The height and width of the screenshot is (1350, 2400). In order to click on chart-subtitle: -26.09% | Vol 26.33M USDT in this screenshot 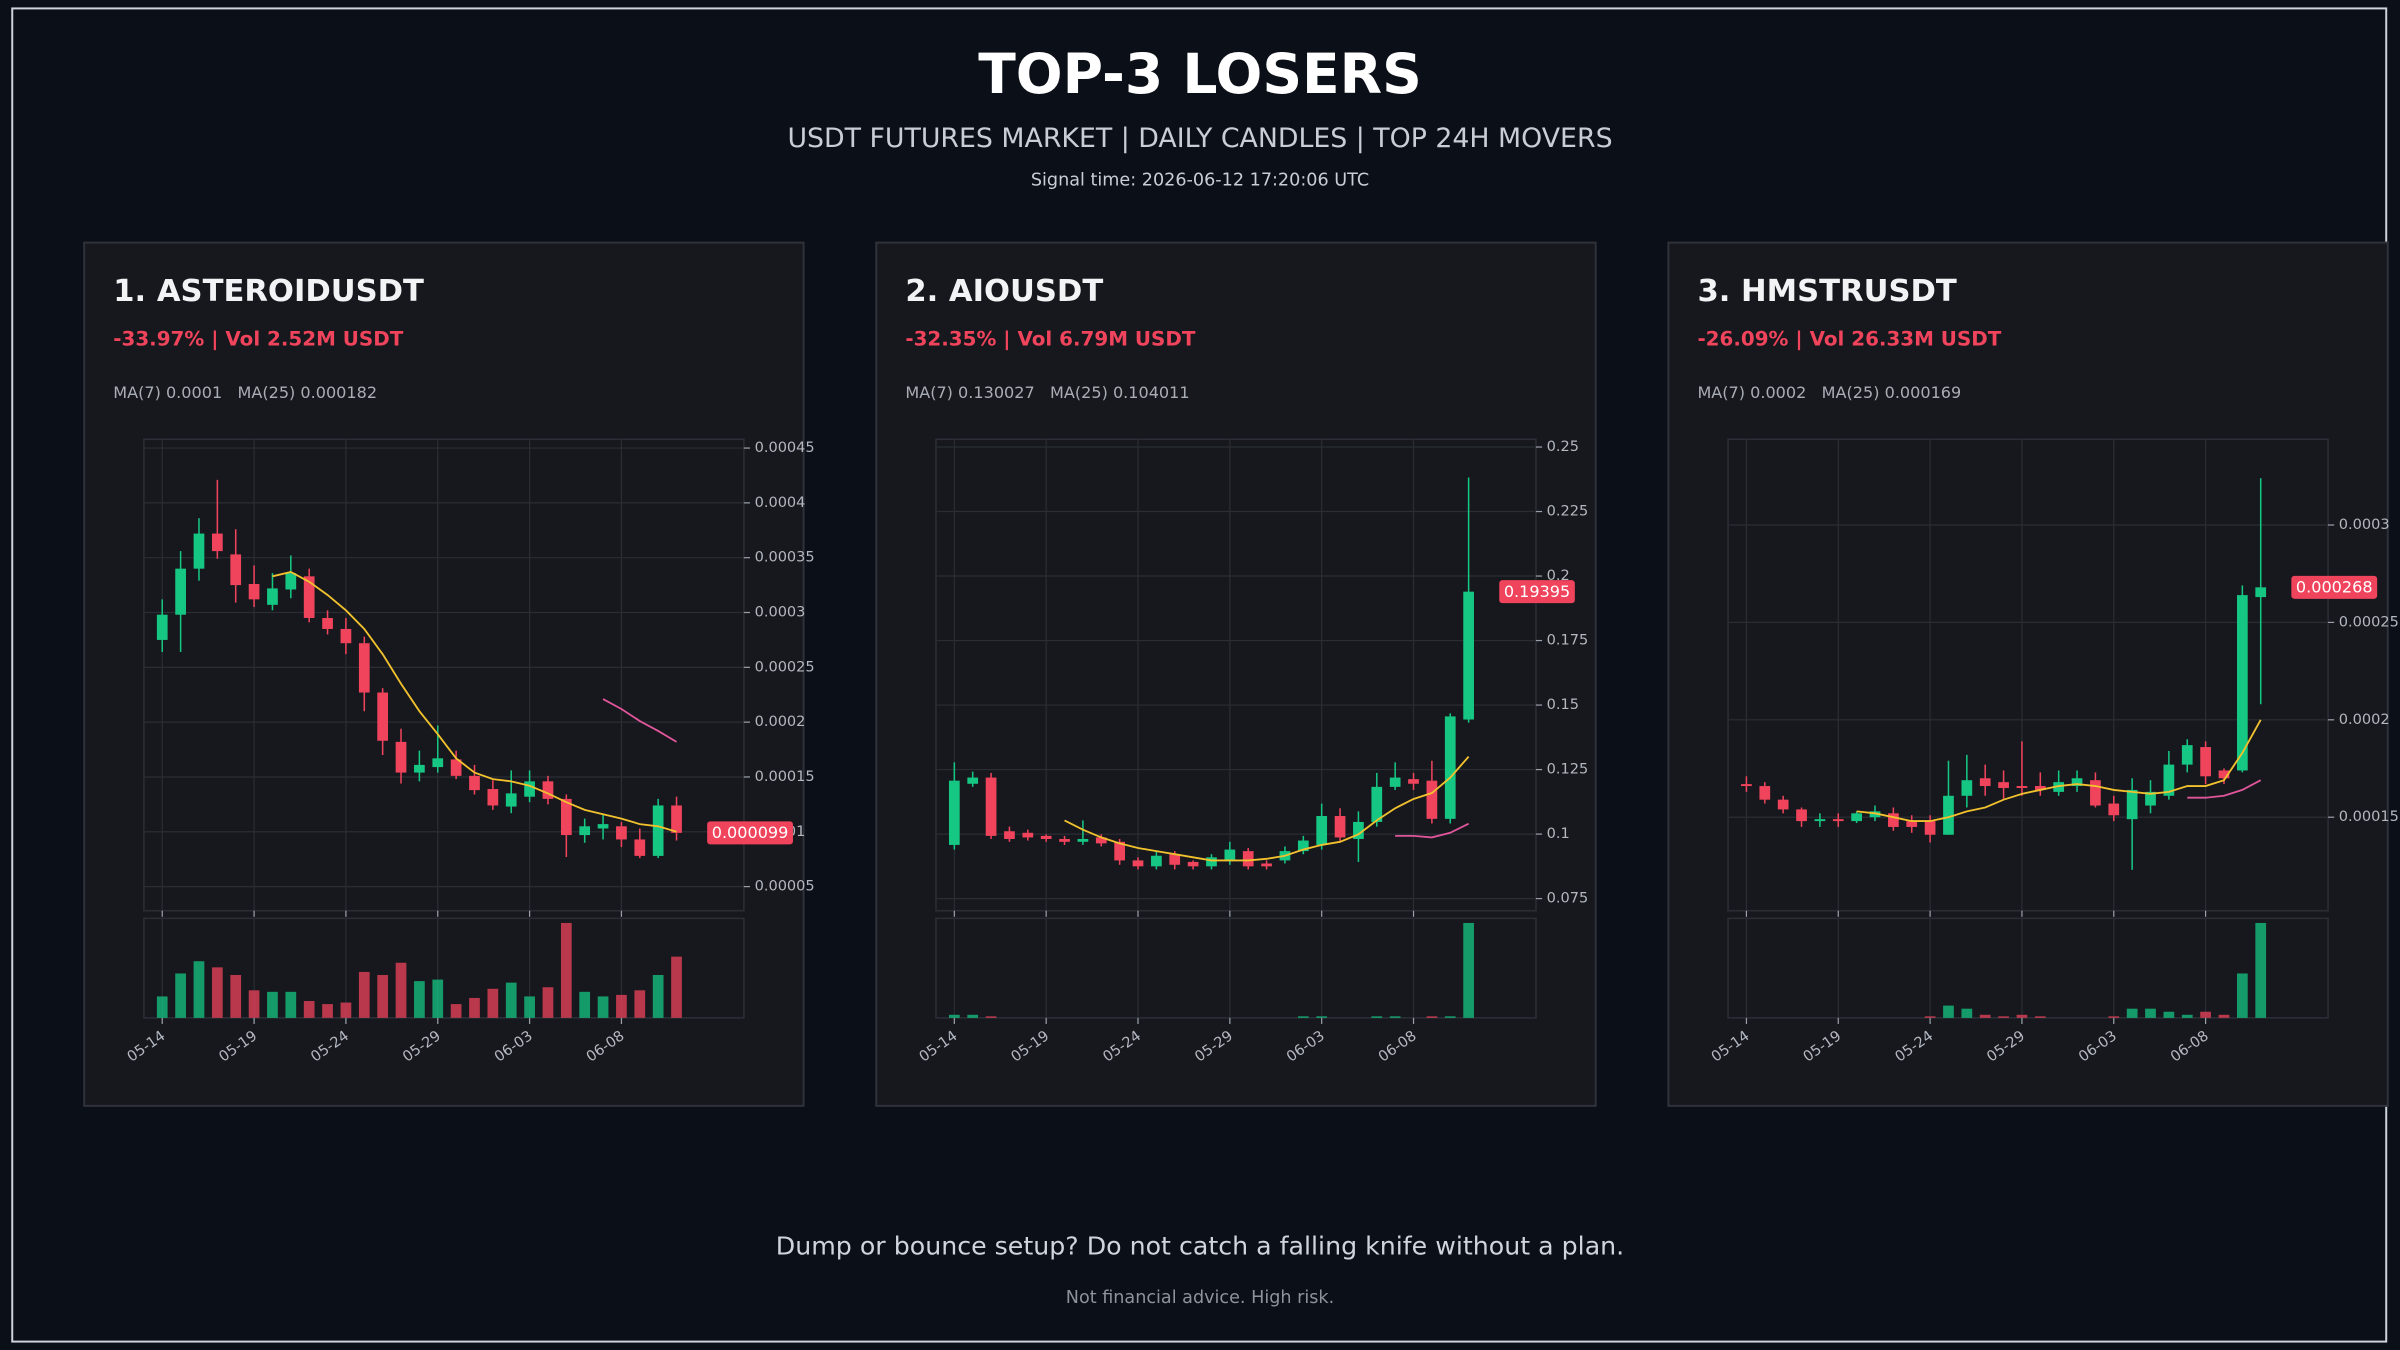, I will do `click(1849, 338)`.